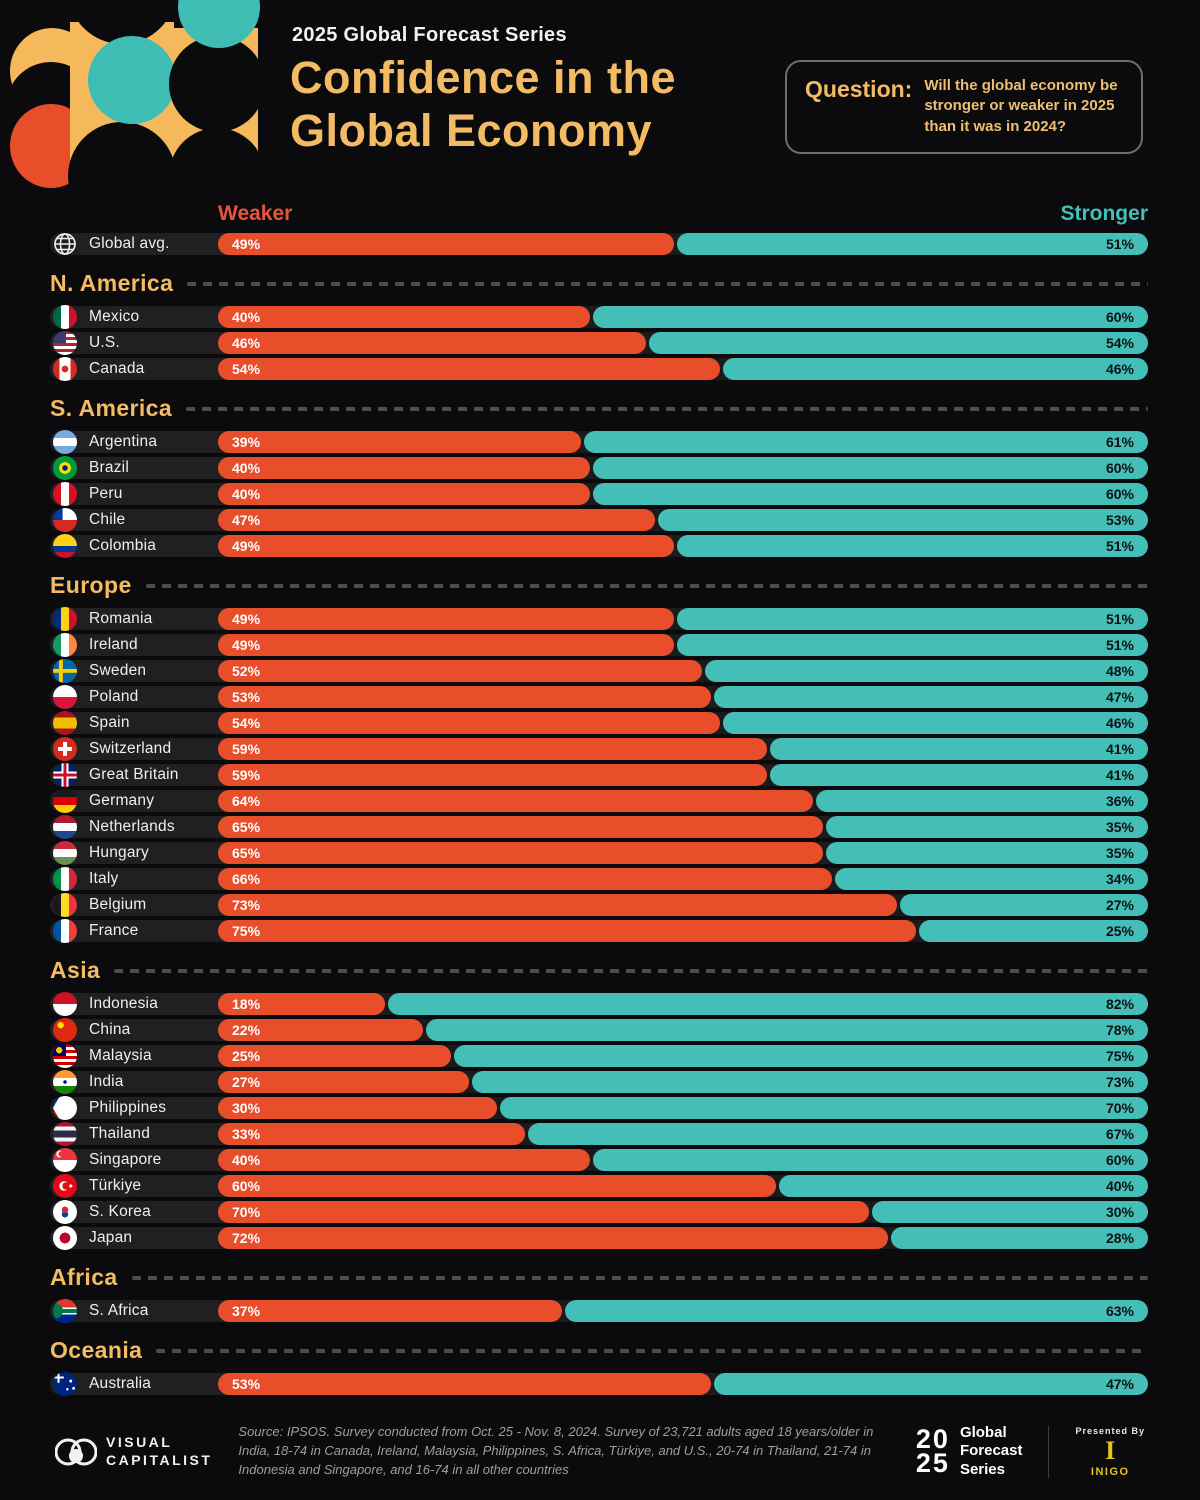 The width and height of the screenshot is (1200, 1500). Describe the element at coordinates (246, 931) in the screenshot. I see `weaker-value: 75%` at that location.